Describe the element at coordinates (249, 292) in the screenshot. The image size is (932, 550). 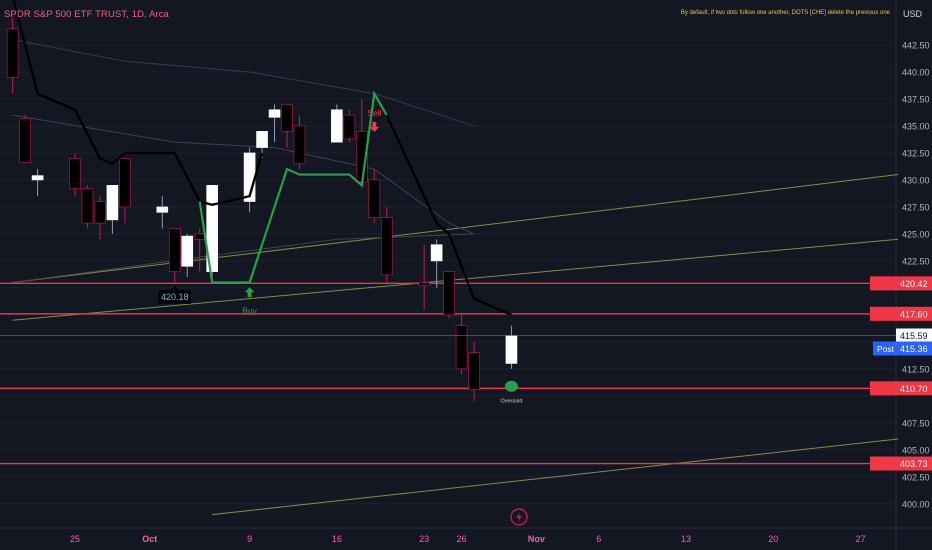
I see `buy-arrow-icon` at that location.